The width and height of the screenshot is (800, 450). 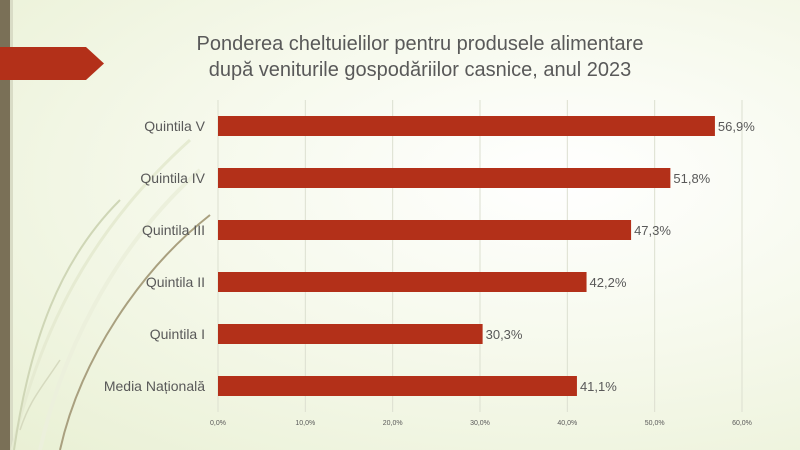 I want to click on category-label: Media Națională, so click(x=154, y=386).